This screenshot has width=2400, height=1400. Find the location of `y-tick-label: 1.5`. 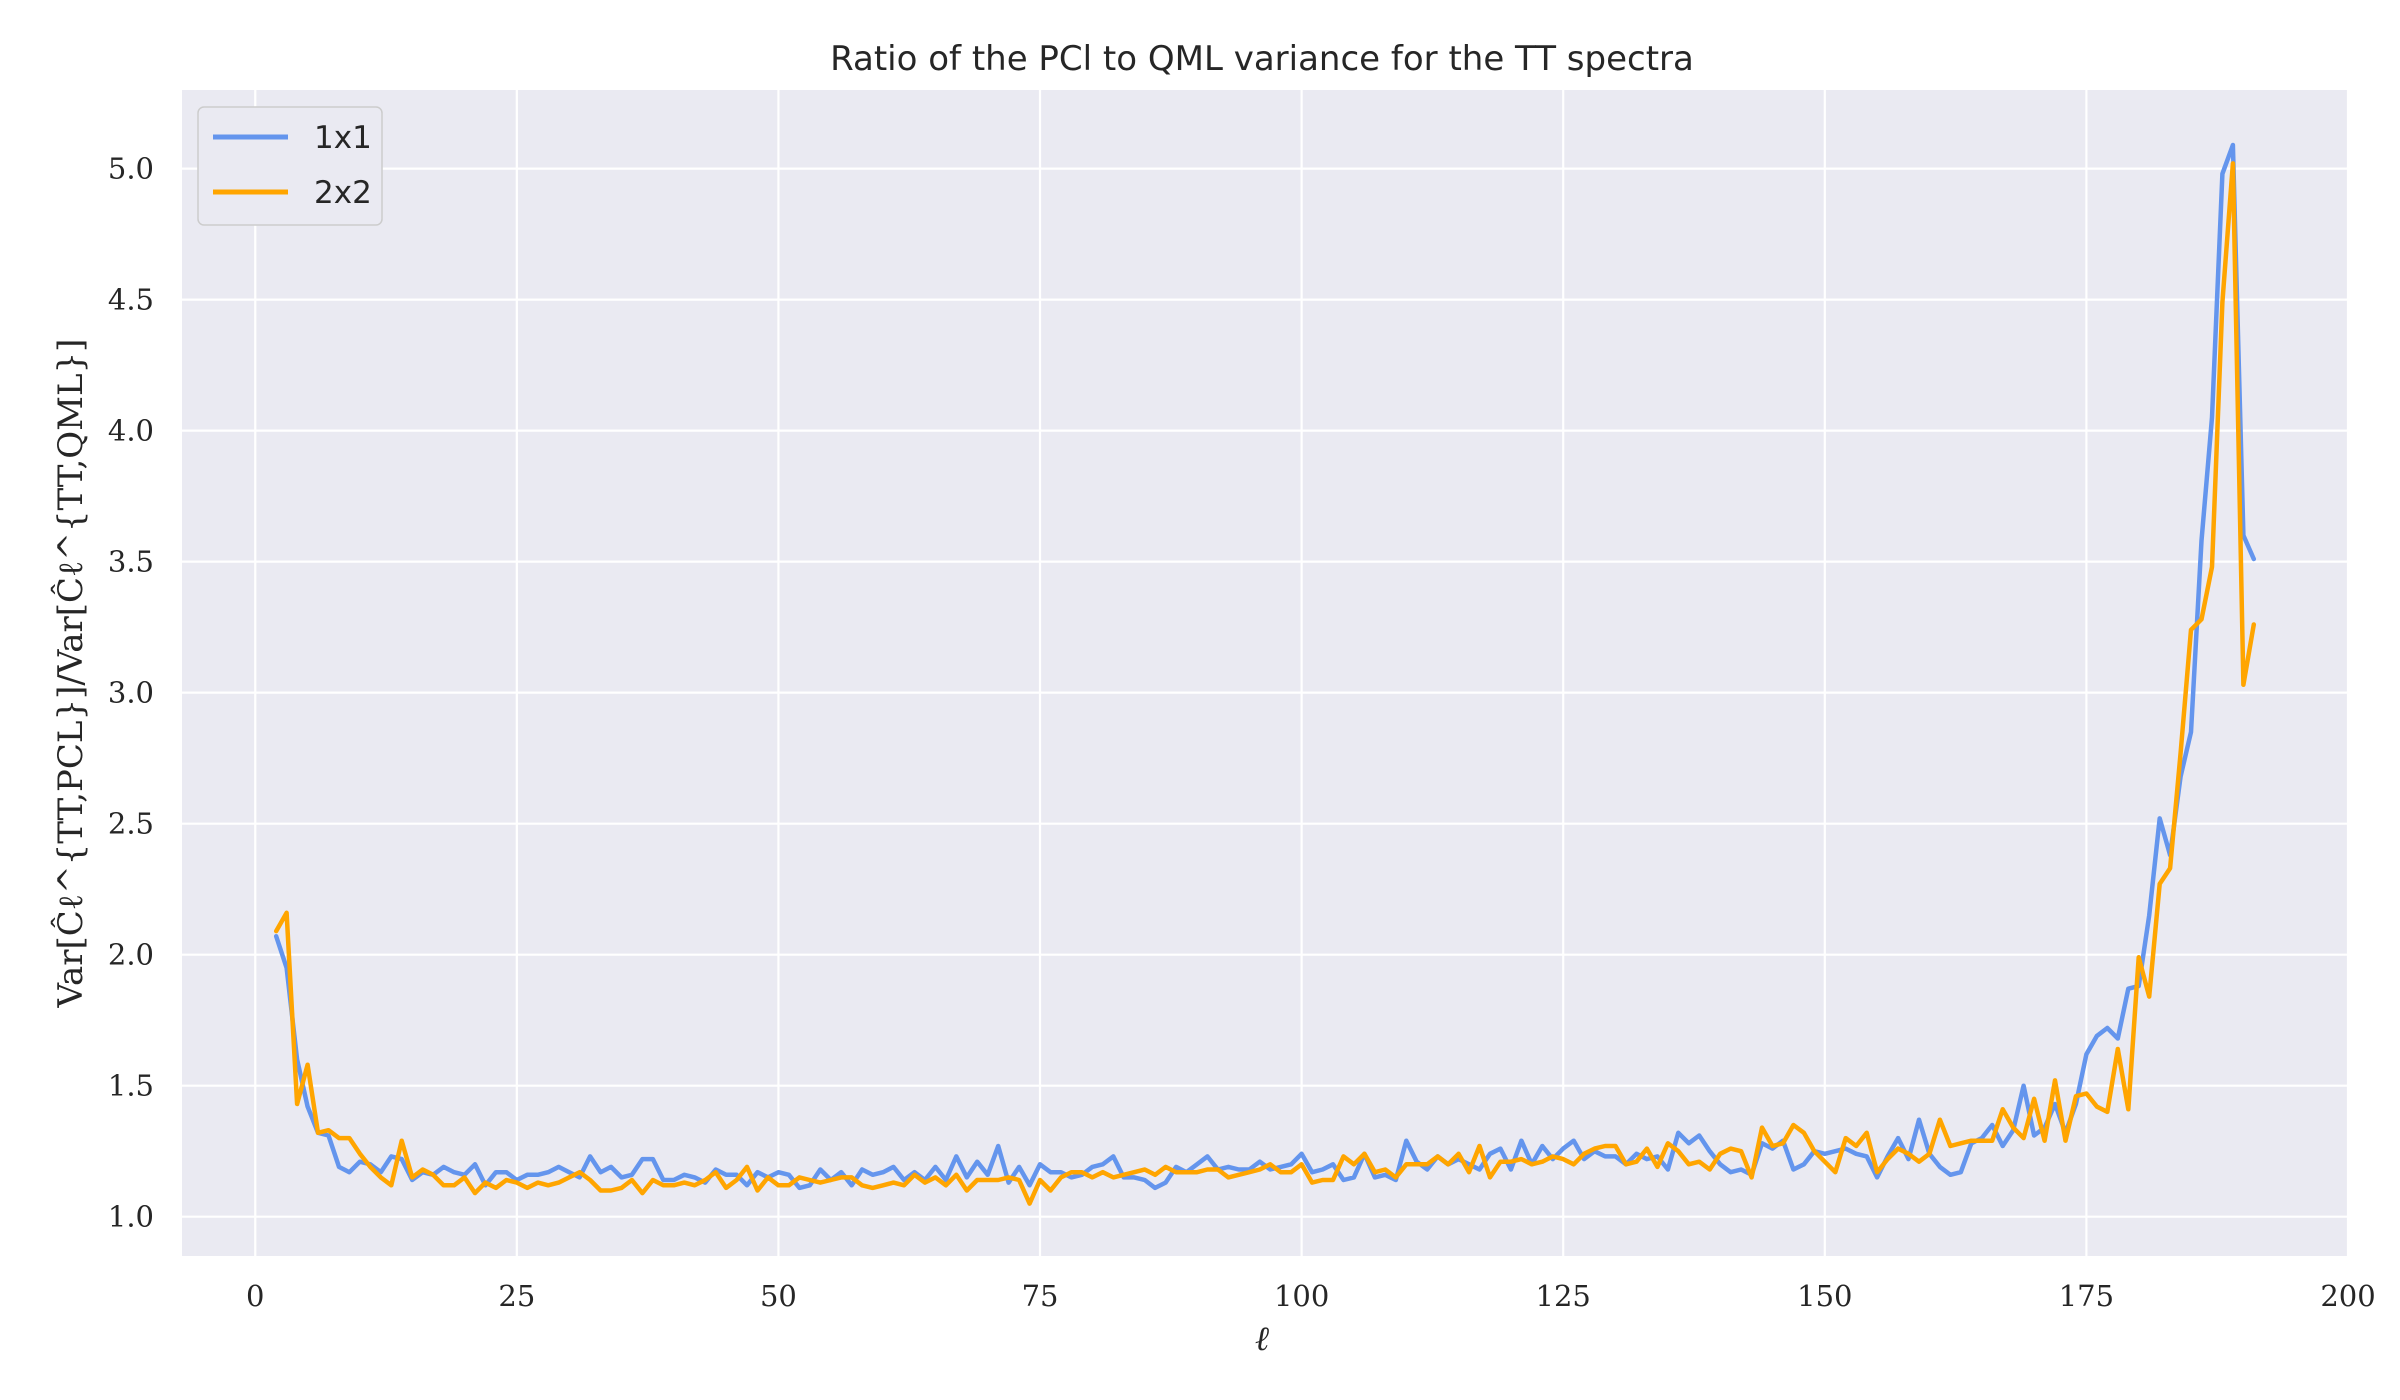

y-tick-label: 1.5 is located at coordinates (131, 1086).